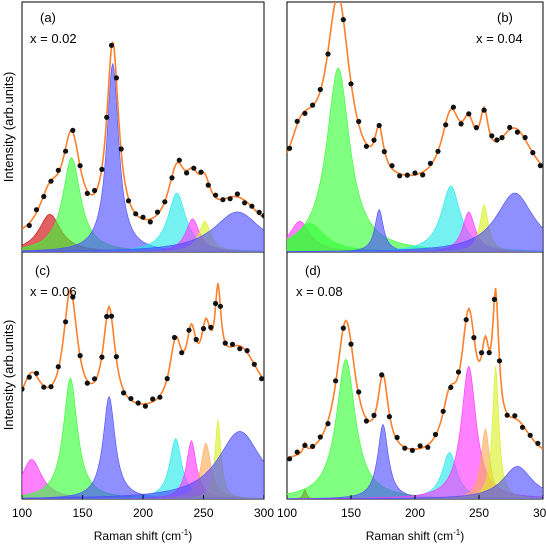  Describe the element at coordinates (42, 270) in the screenshot. I see `panel-label-c: (c)` at that location.